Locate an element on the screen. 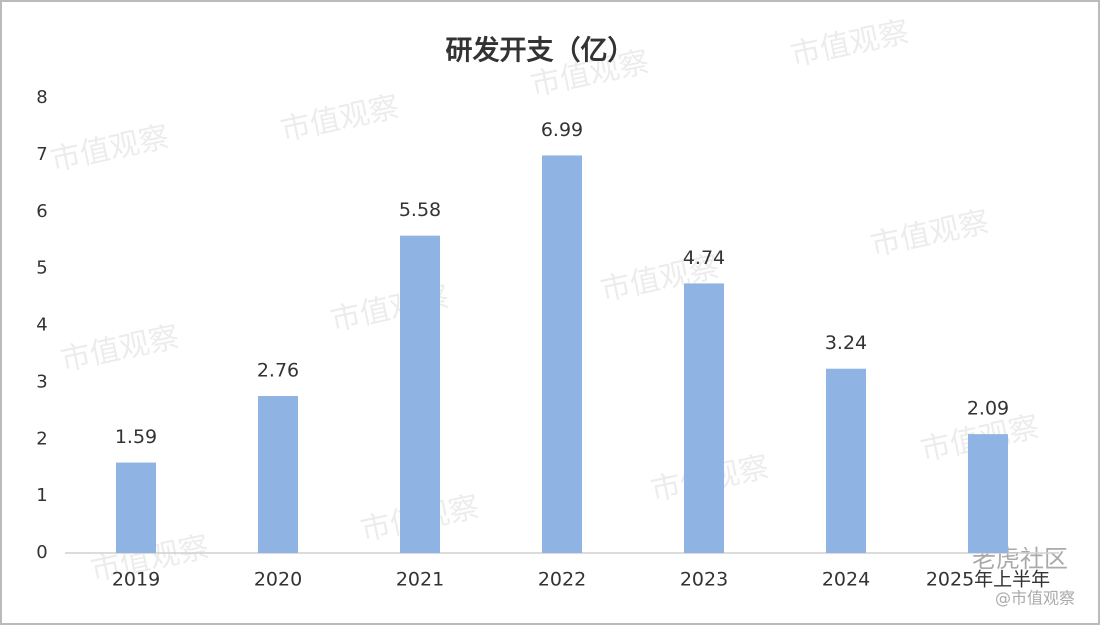 Image resolution: width=1100 pixels, height=625 pixels. x-tick-label: 2024 is located at coordinates (846, 580).